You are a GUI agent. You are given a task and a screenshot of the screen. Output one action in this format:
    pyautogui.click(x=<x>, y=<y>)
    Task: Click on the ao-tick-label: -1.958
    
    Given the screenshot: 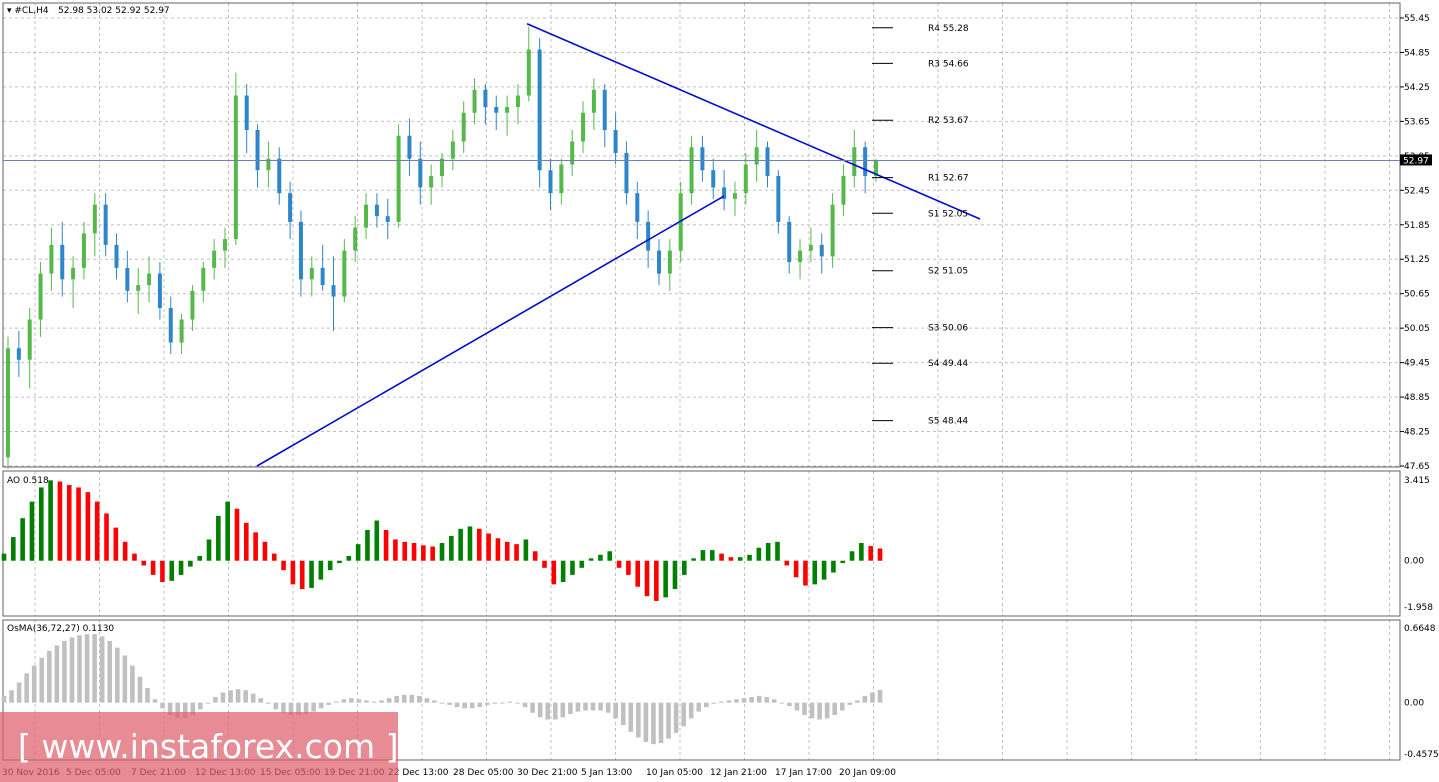 What is the action you would take?
    pyautogui.click(x=1418, y=608)
    